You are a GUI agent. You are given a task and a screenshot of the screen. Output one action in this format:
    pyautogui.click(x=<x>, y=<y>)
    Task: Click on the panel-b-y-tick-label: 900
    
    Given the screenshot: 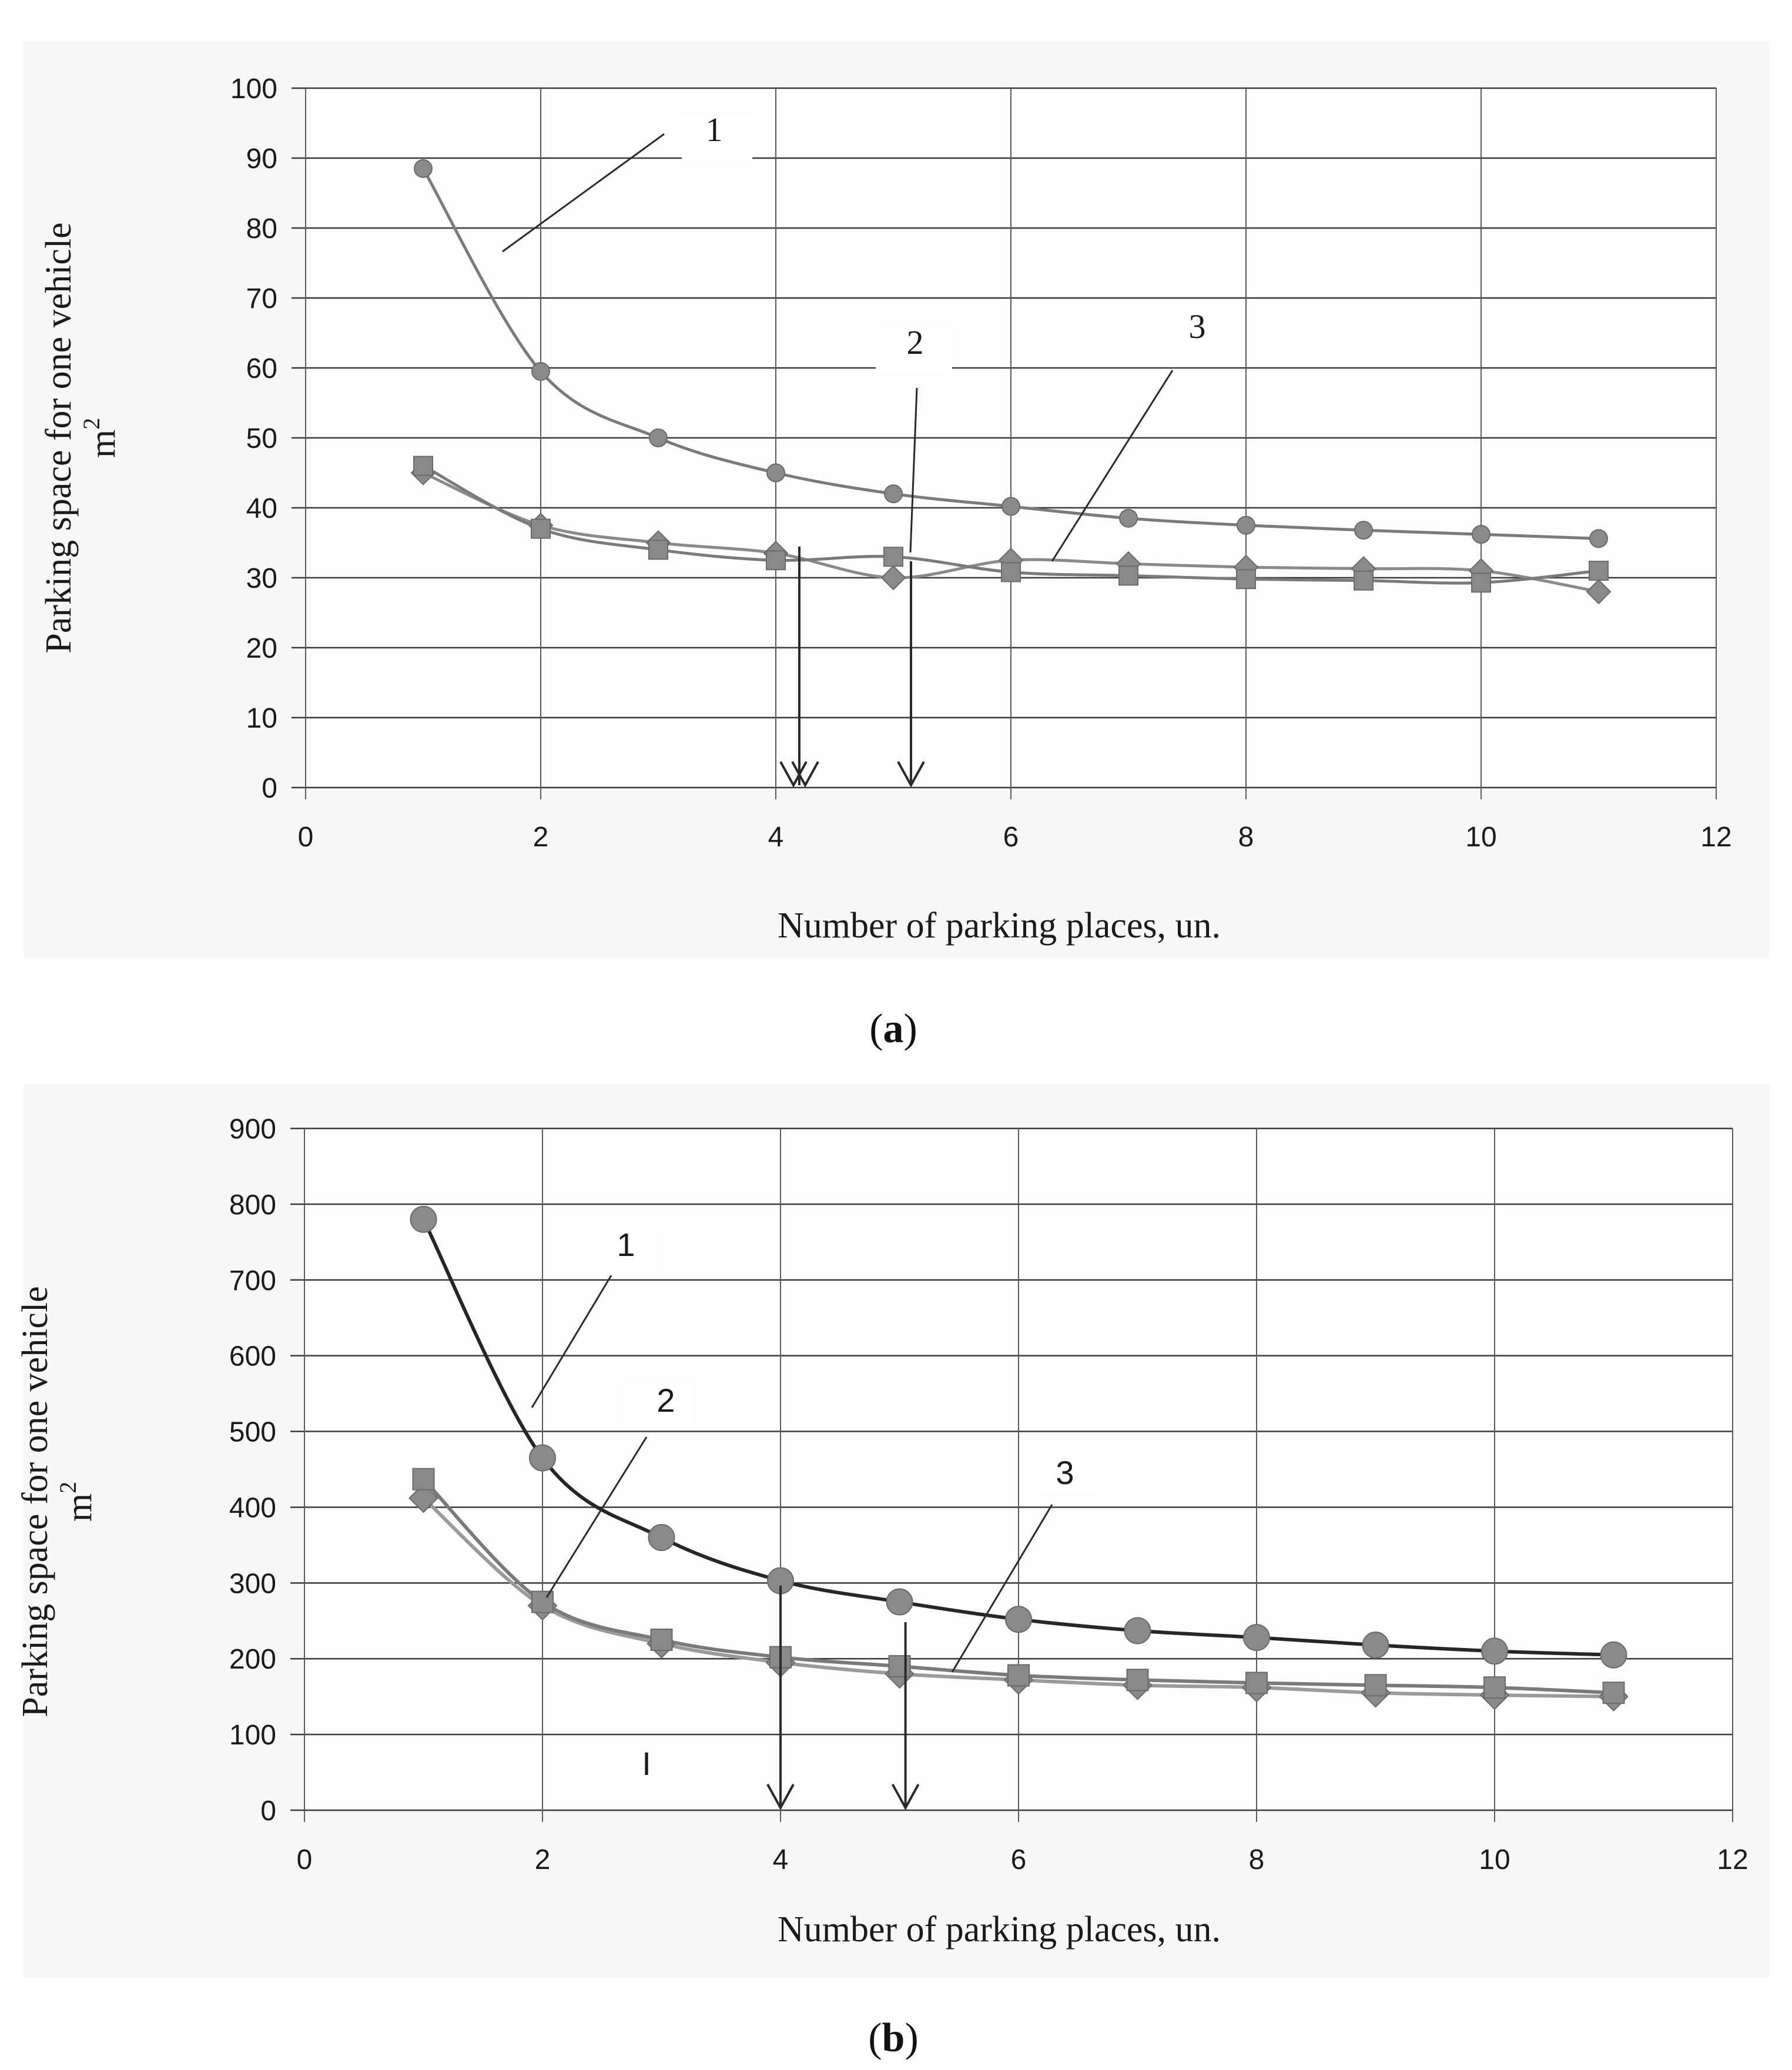 What is the action you would take?
    pyautogui.click(x=252, y=1130)
    